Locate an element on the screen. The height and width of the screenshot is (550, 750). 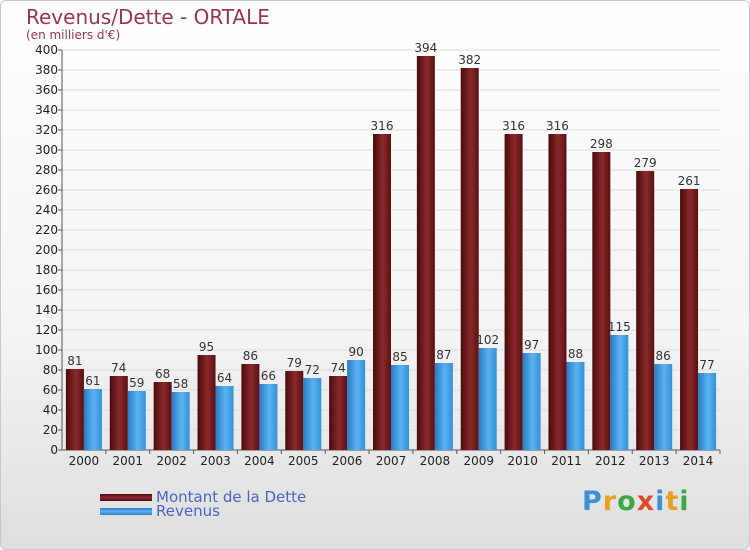
legend-swatch-revenus is located at coordinates (126, 511).